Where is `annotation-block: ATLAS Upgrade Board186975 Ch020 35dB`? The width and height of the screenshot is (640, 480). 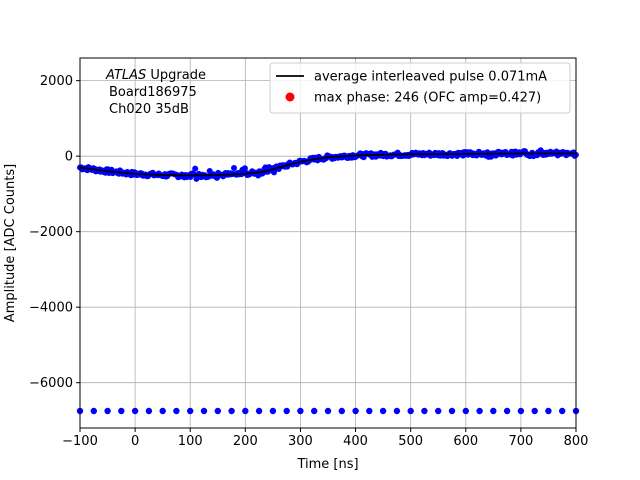
annotation-block: ATLAS Upgrade Board186975 Ch020 35dB is located at coordinates (155, 92).